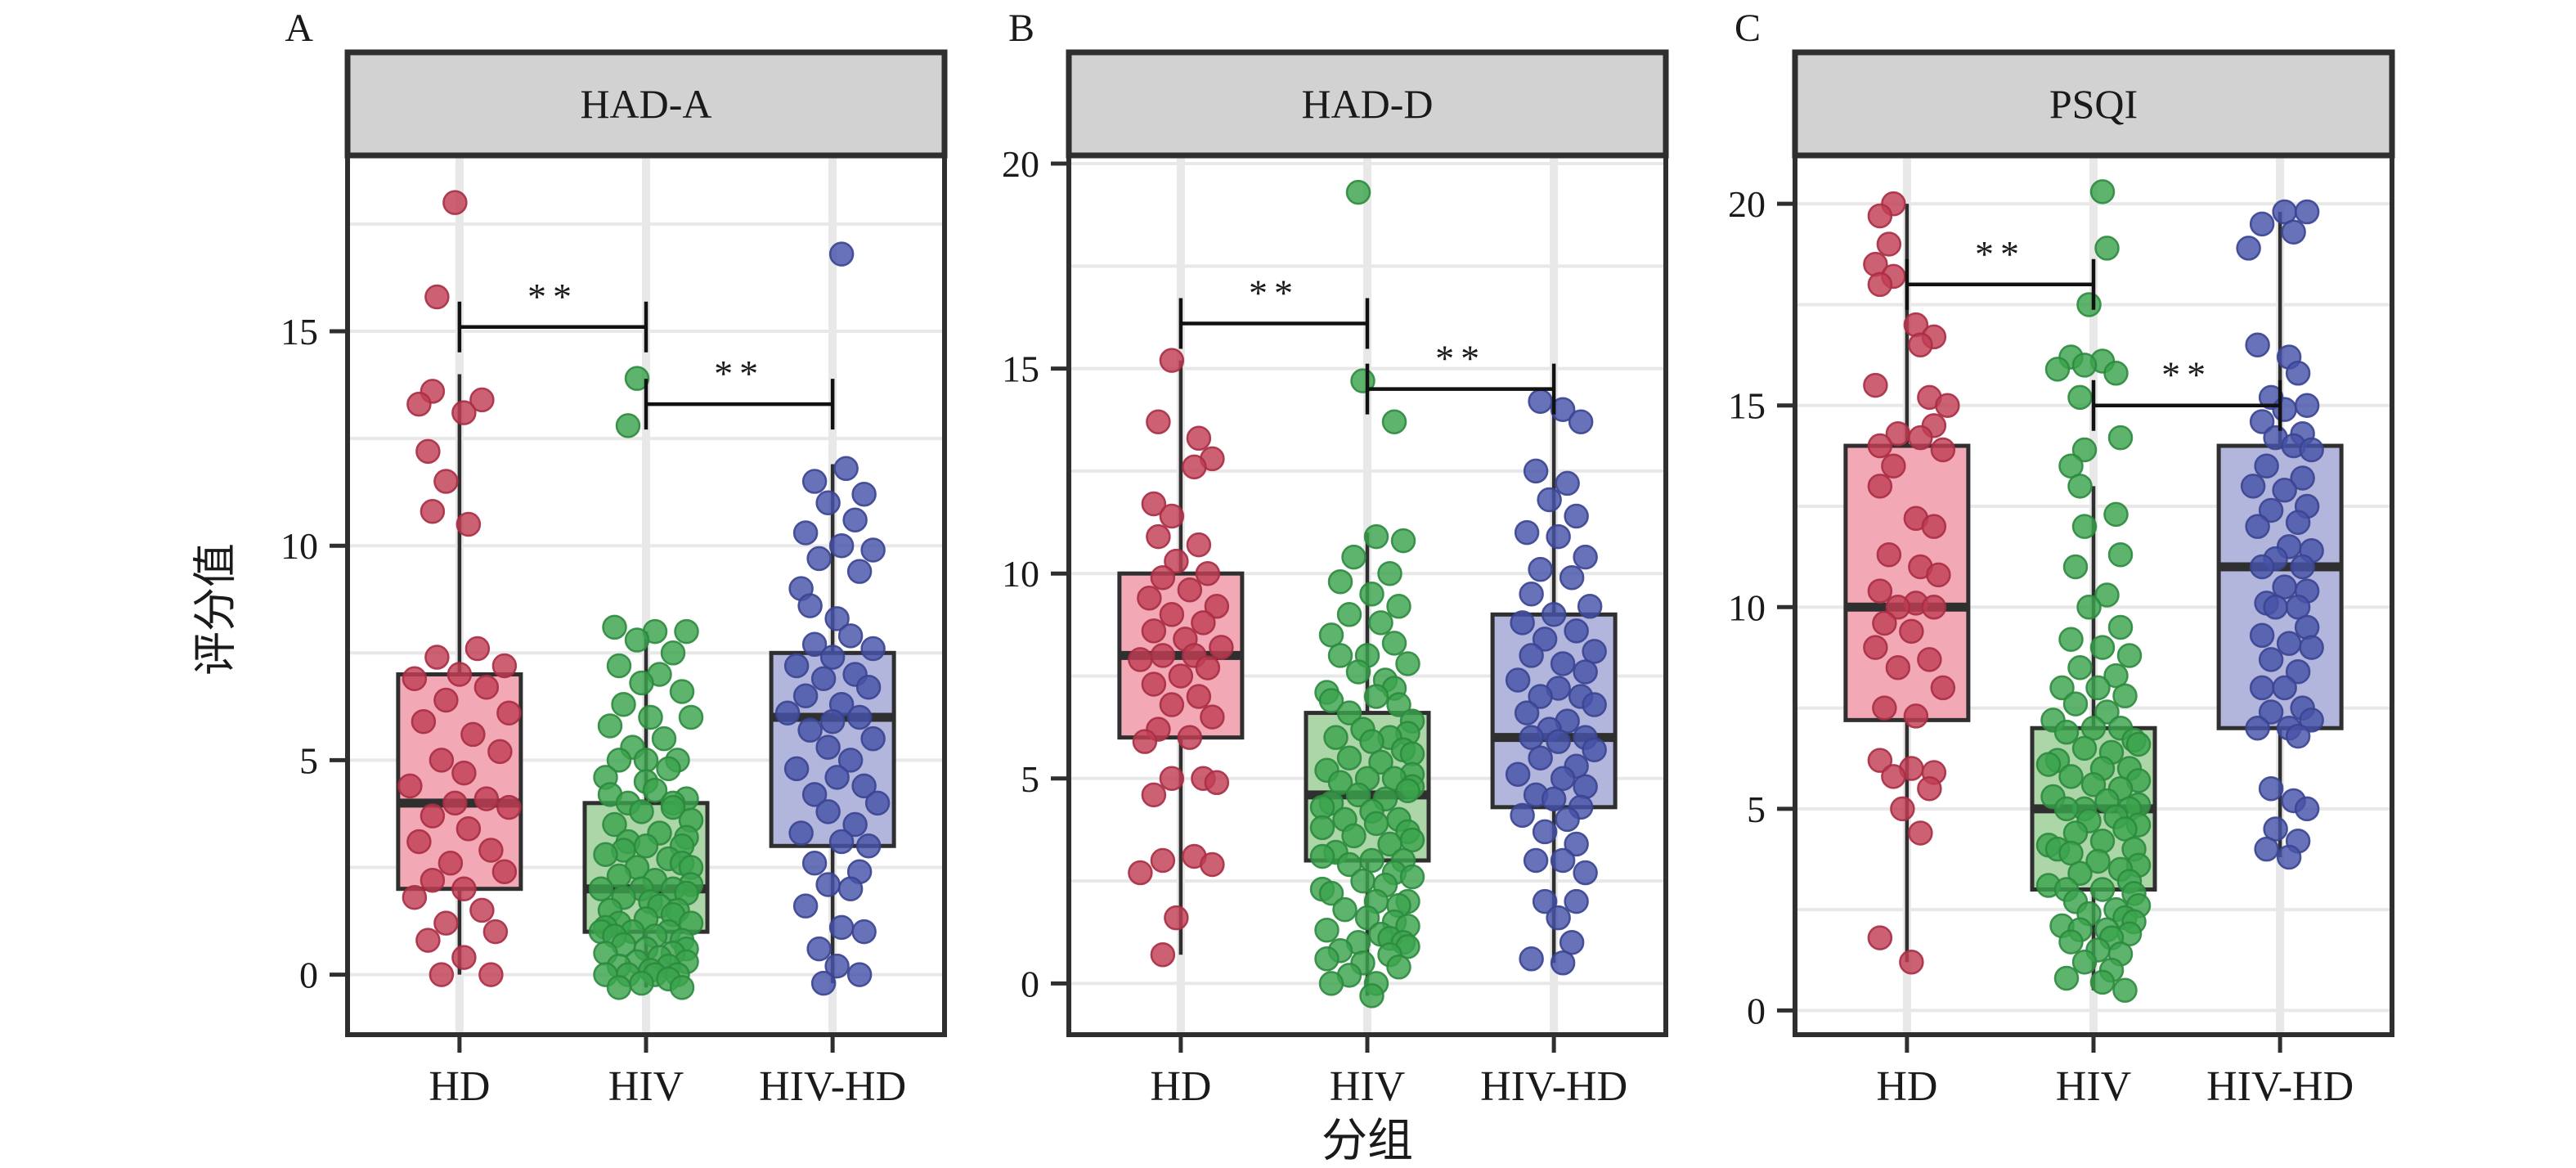 The image size is (2576, 1168). Describe the element at coordinates (299, 546) in the screenshot. I see `y-tick-label: 10` at that location.